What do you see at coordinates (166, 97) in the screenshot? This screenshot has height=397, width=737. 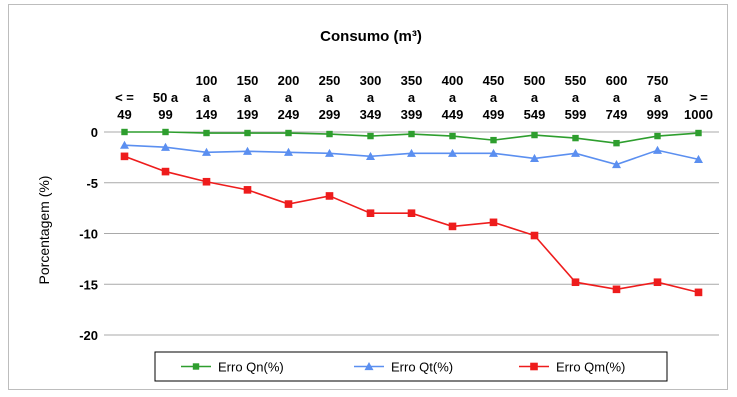 I see `x-tick-label: 50 a` at bounding box center [166, 97].